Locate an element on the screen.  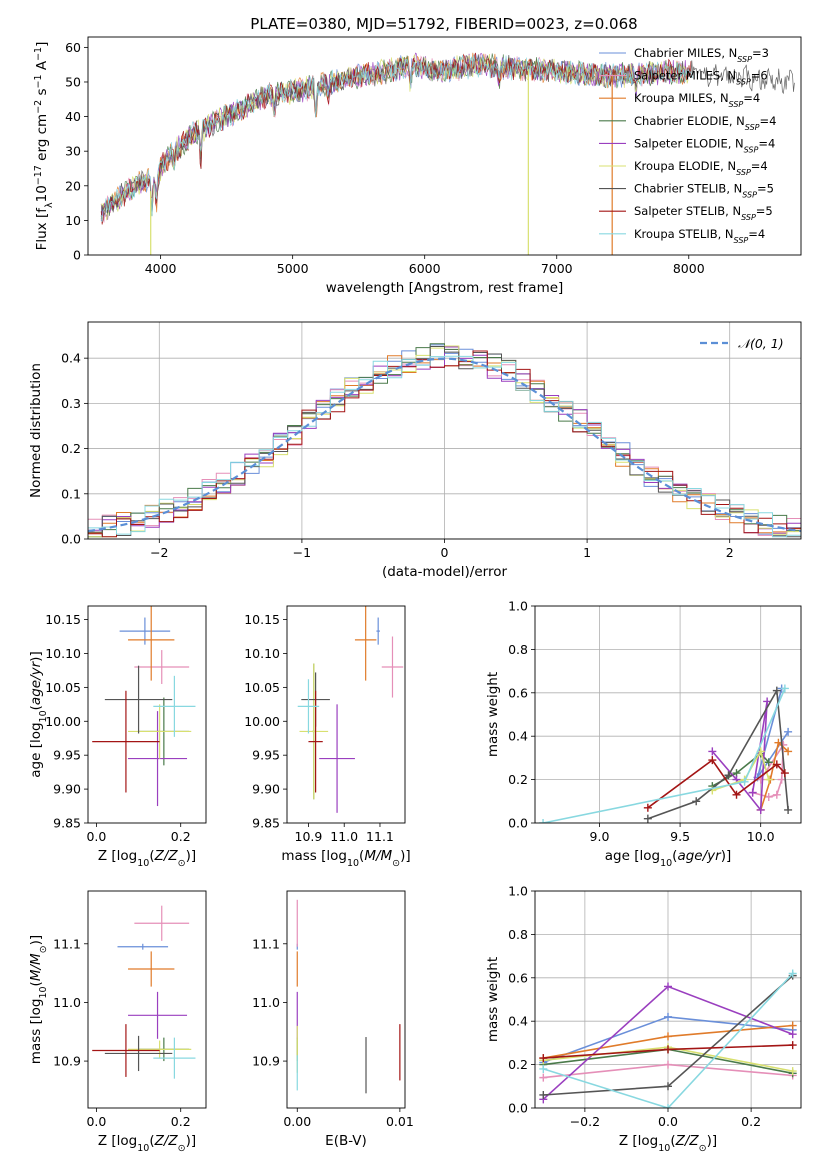
gaussian-curve is located at coordinates (444, 445).